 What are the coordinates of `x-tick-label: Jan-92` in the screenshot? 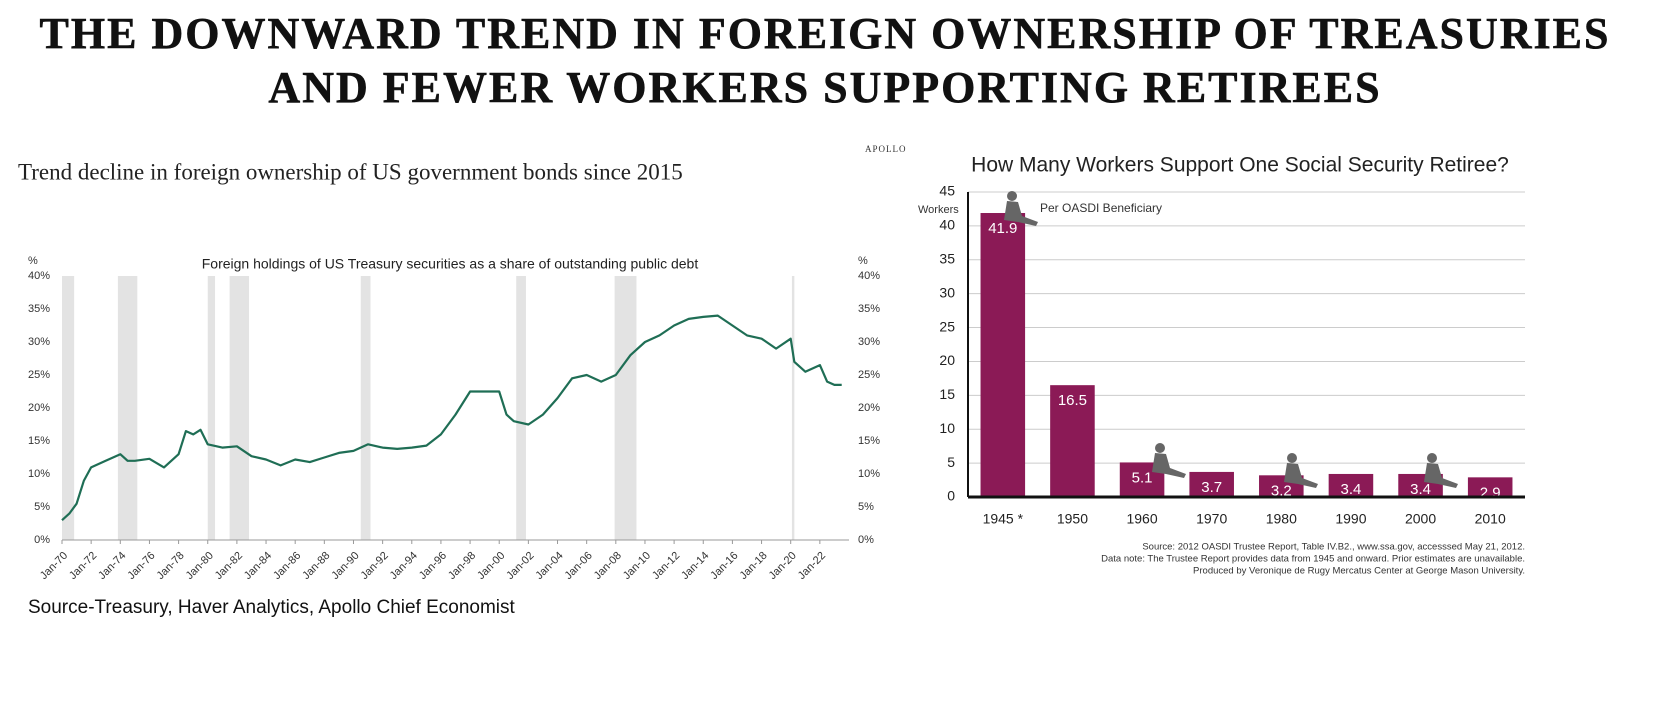 It's located at (375, 566).